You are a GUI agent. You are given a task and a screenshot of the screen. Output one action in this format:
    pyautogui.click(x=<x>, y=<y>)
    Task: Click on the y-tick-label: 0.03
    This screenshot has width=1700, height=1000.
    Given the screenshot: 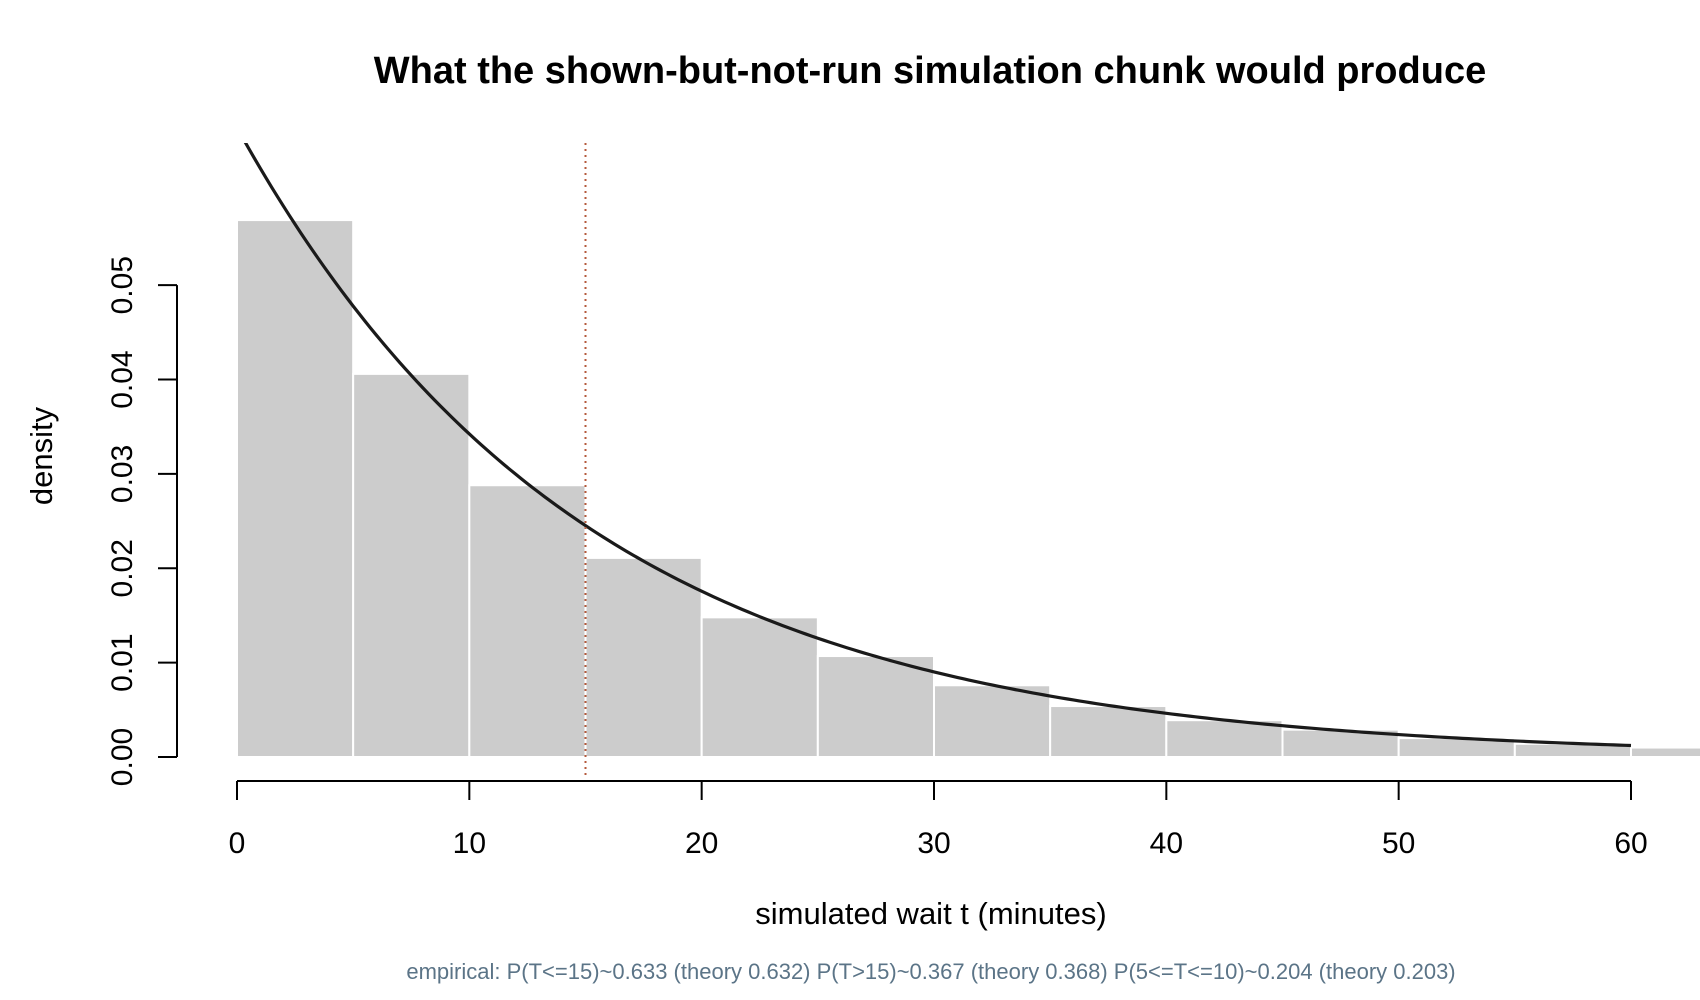 What is the action you would take?
    pyautogui.click(x=122, y=474)
    